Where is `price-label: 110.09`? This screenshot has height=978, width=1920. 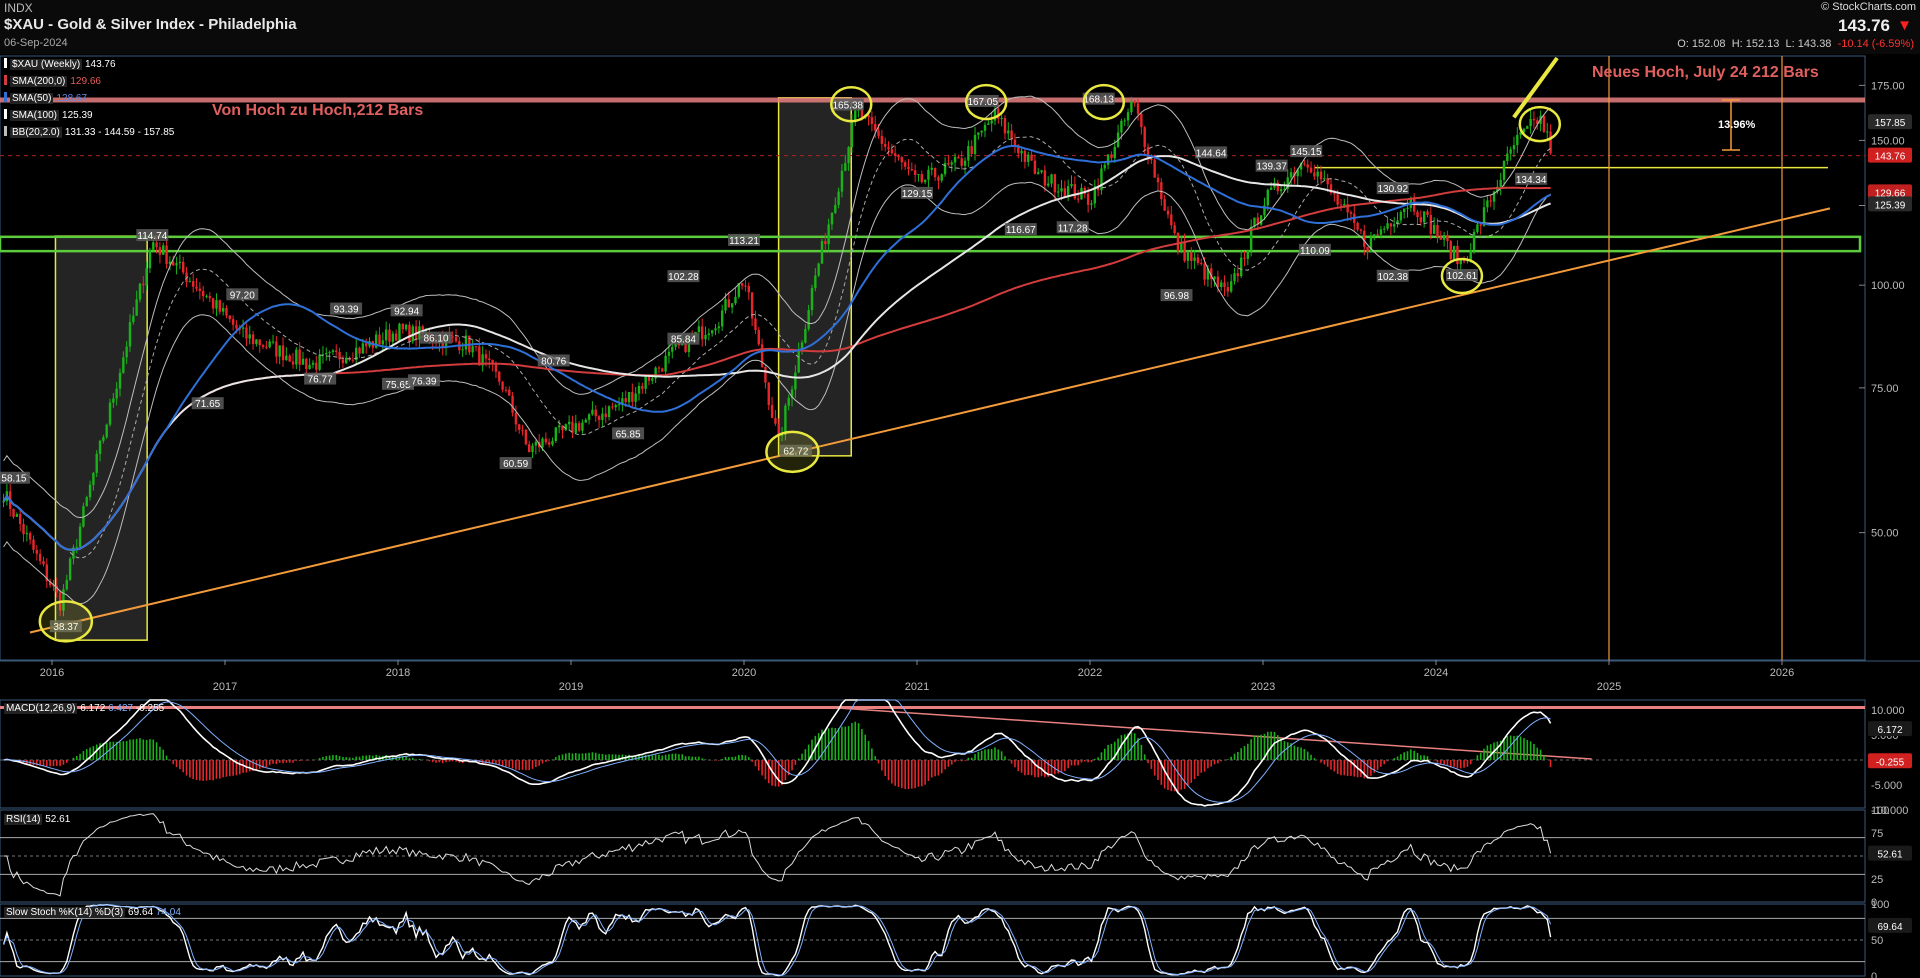
price-label: 110.09 is located at coordinates (1315, 251).